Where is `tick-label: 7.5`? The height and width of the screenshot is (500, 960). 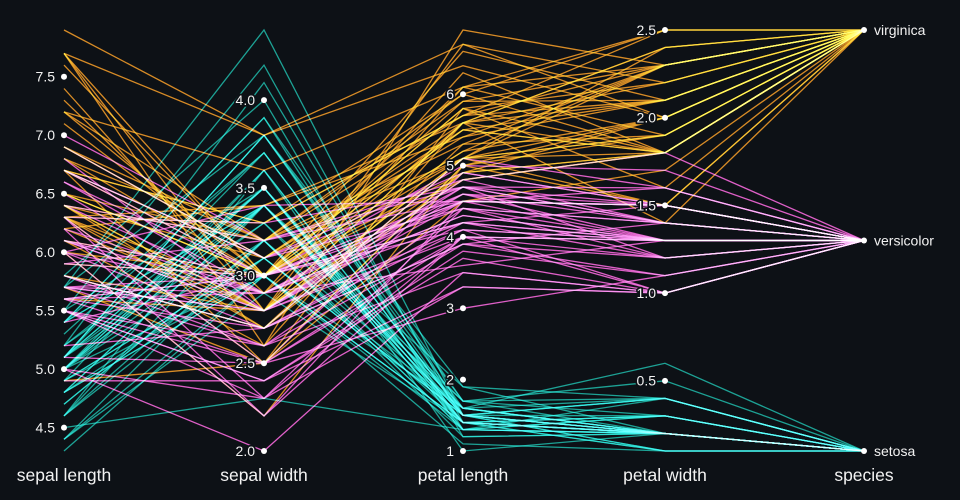
tick-label: 7.5 is located at coordinates (46, 77).